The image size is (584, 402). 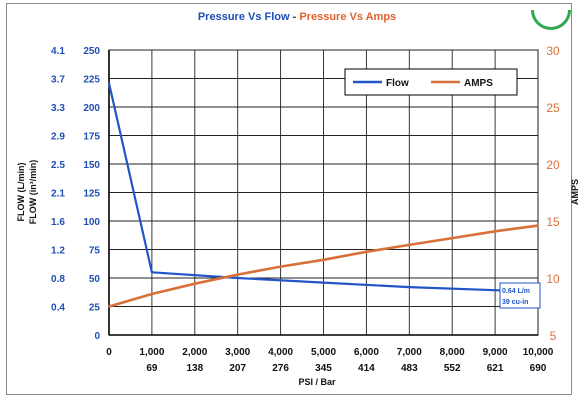 What do you see at coordinates (520, 295) in the screenshot?
I see `annotation-box` at bounding box center [520, 295].